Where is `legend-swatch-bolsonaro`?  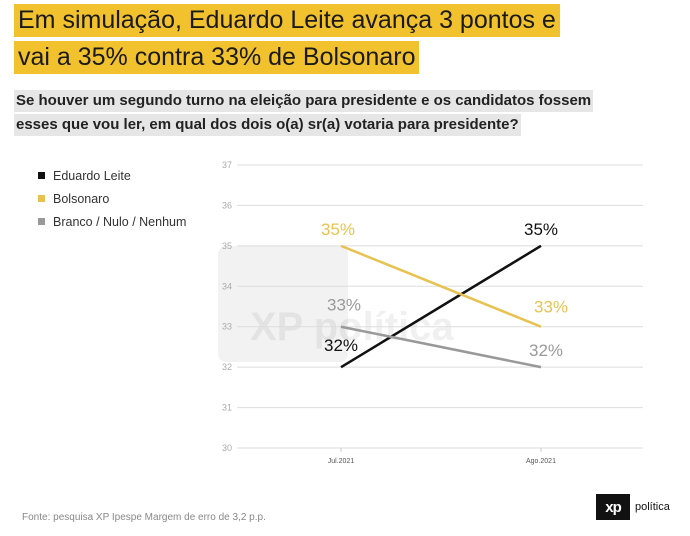 legend-swatch-bolsonaro is located at coordinates (41, 198).